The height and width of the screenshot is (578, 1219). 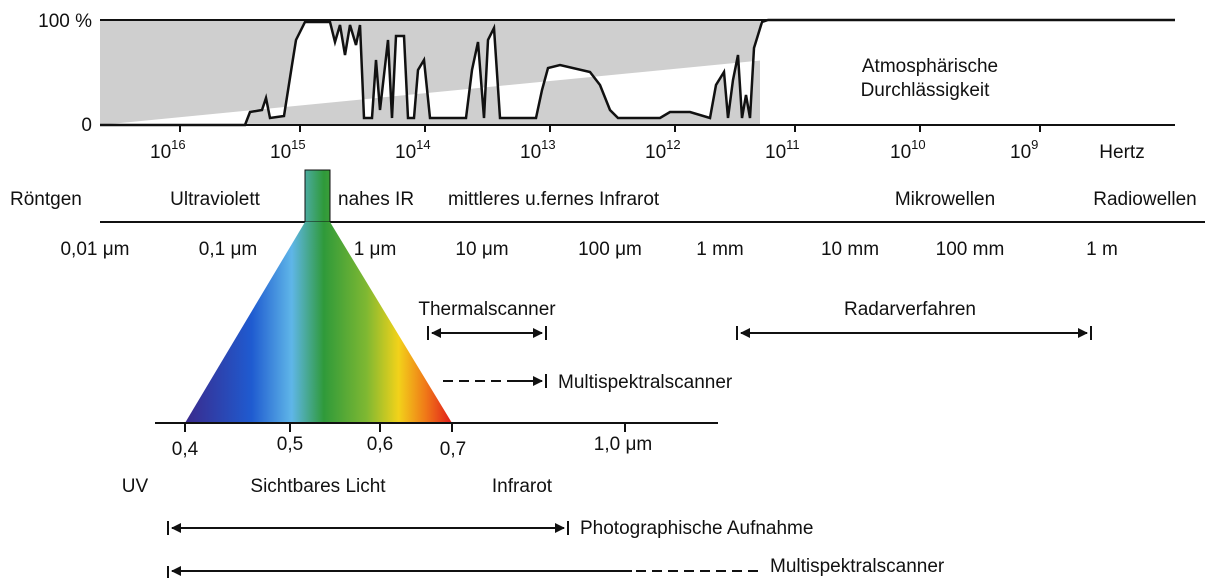 What do you see at coordinates (850, 249) in the screenshot?
I see `wavelength-label: 10 mm` at bounding box center [850, 249].